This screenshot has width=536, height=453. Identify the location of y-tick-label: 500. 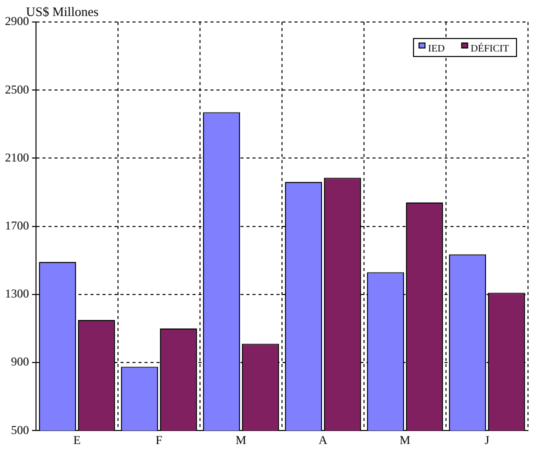
(20, 429).